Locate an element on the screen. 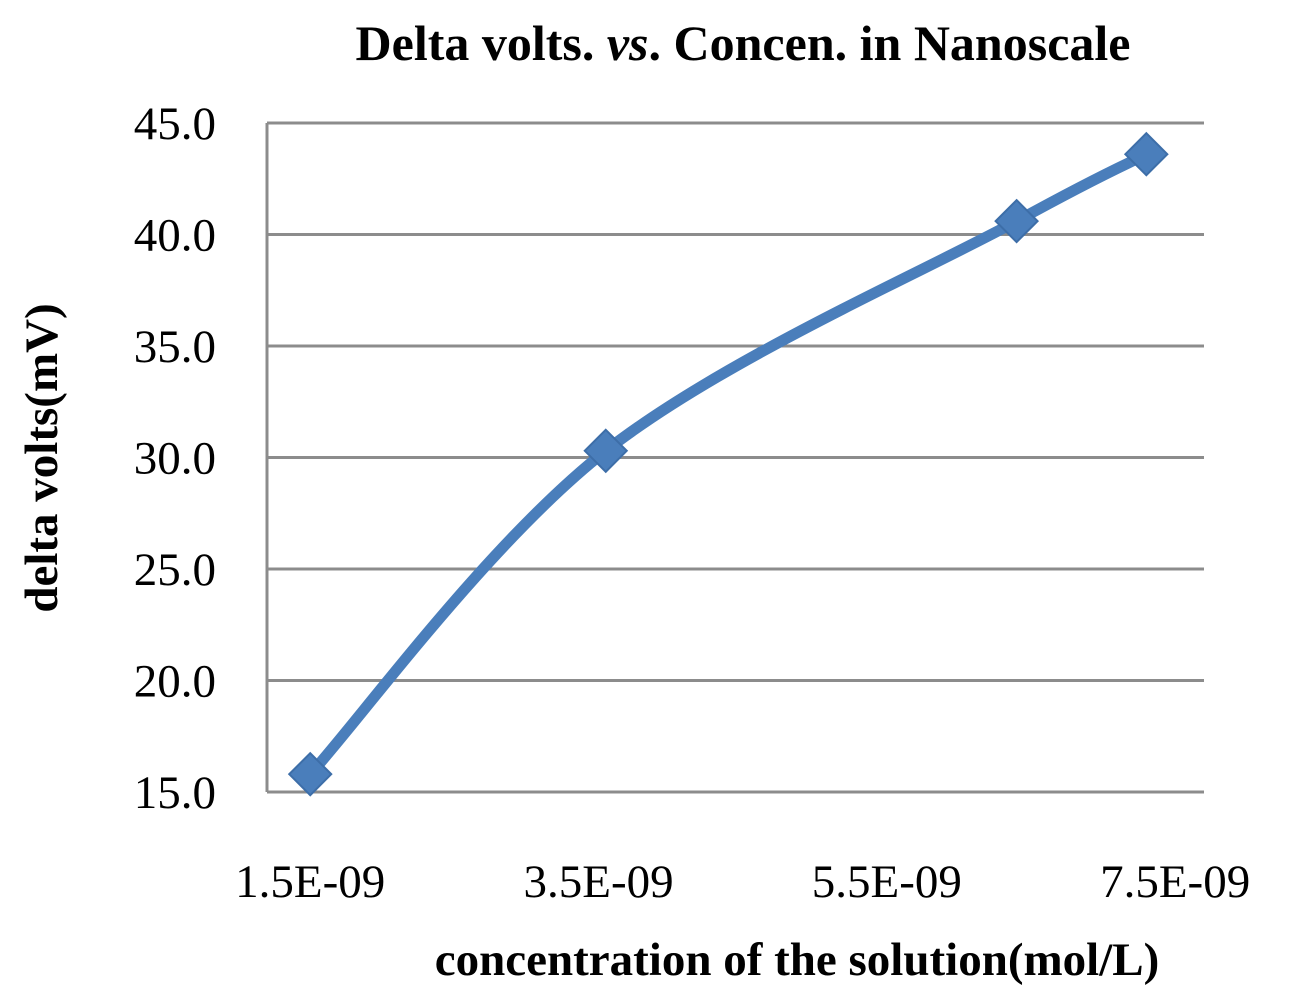 The image size is (1290, 1000). y-tick-label-1: 20.0 is located at coordinates (175, 682).